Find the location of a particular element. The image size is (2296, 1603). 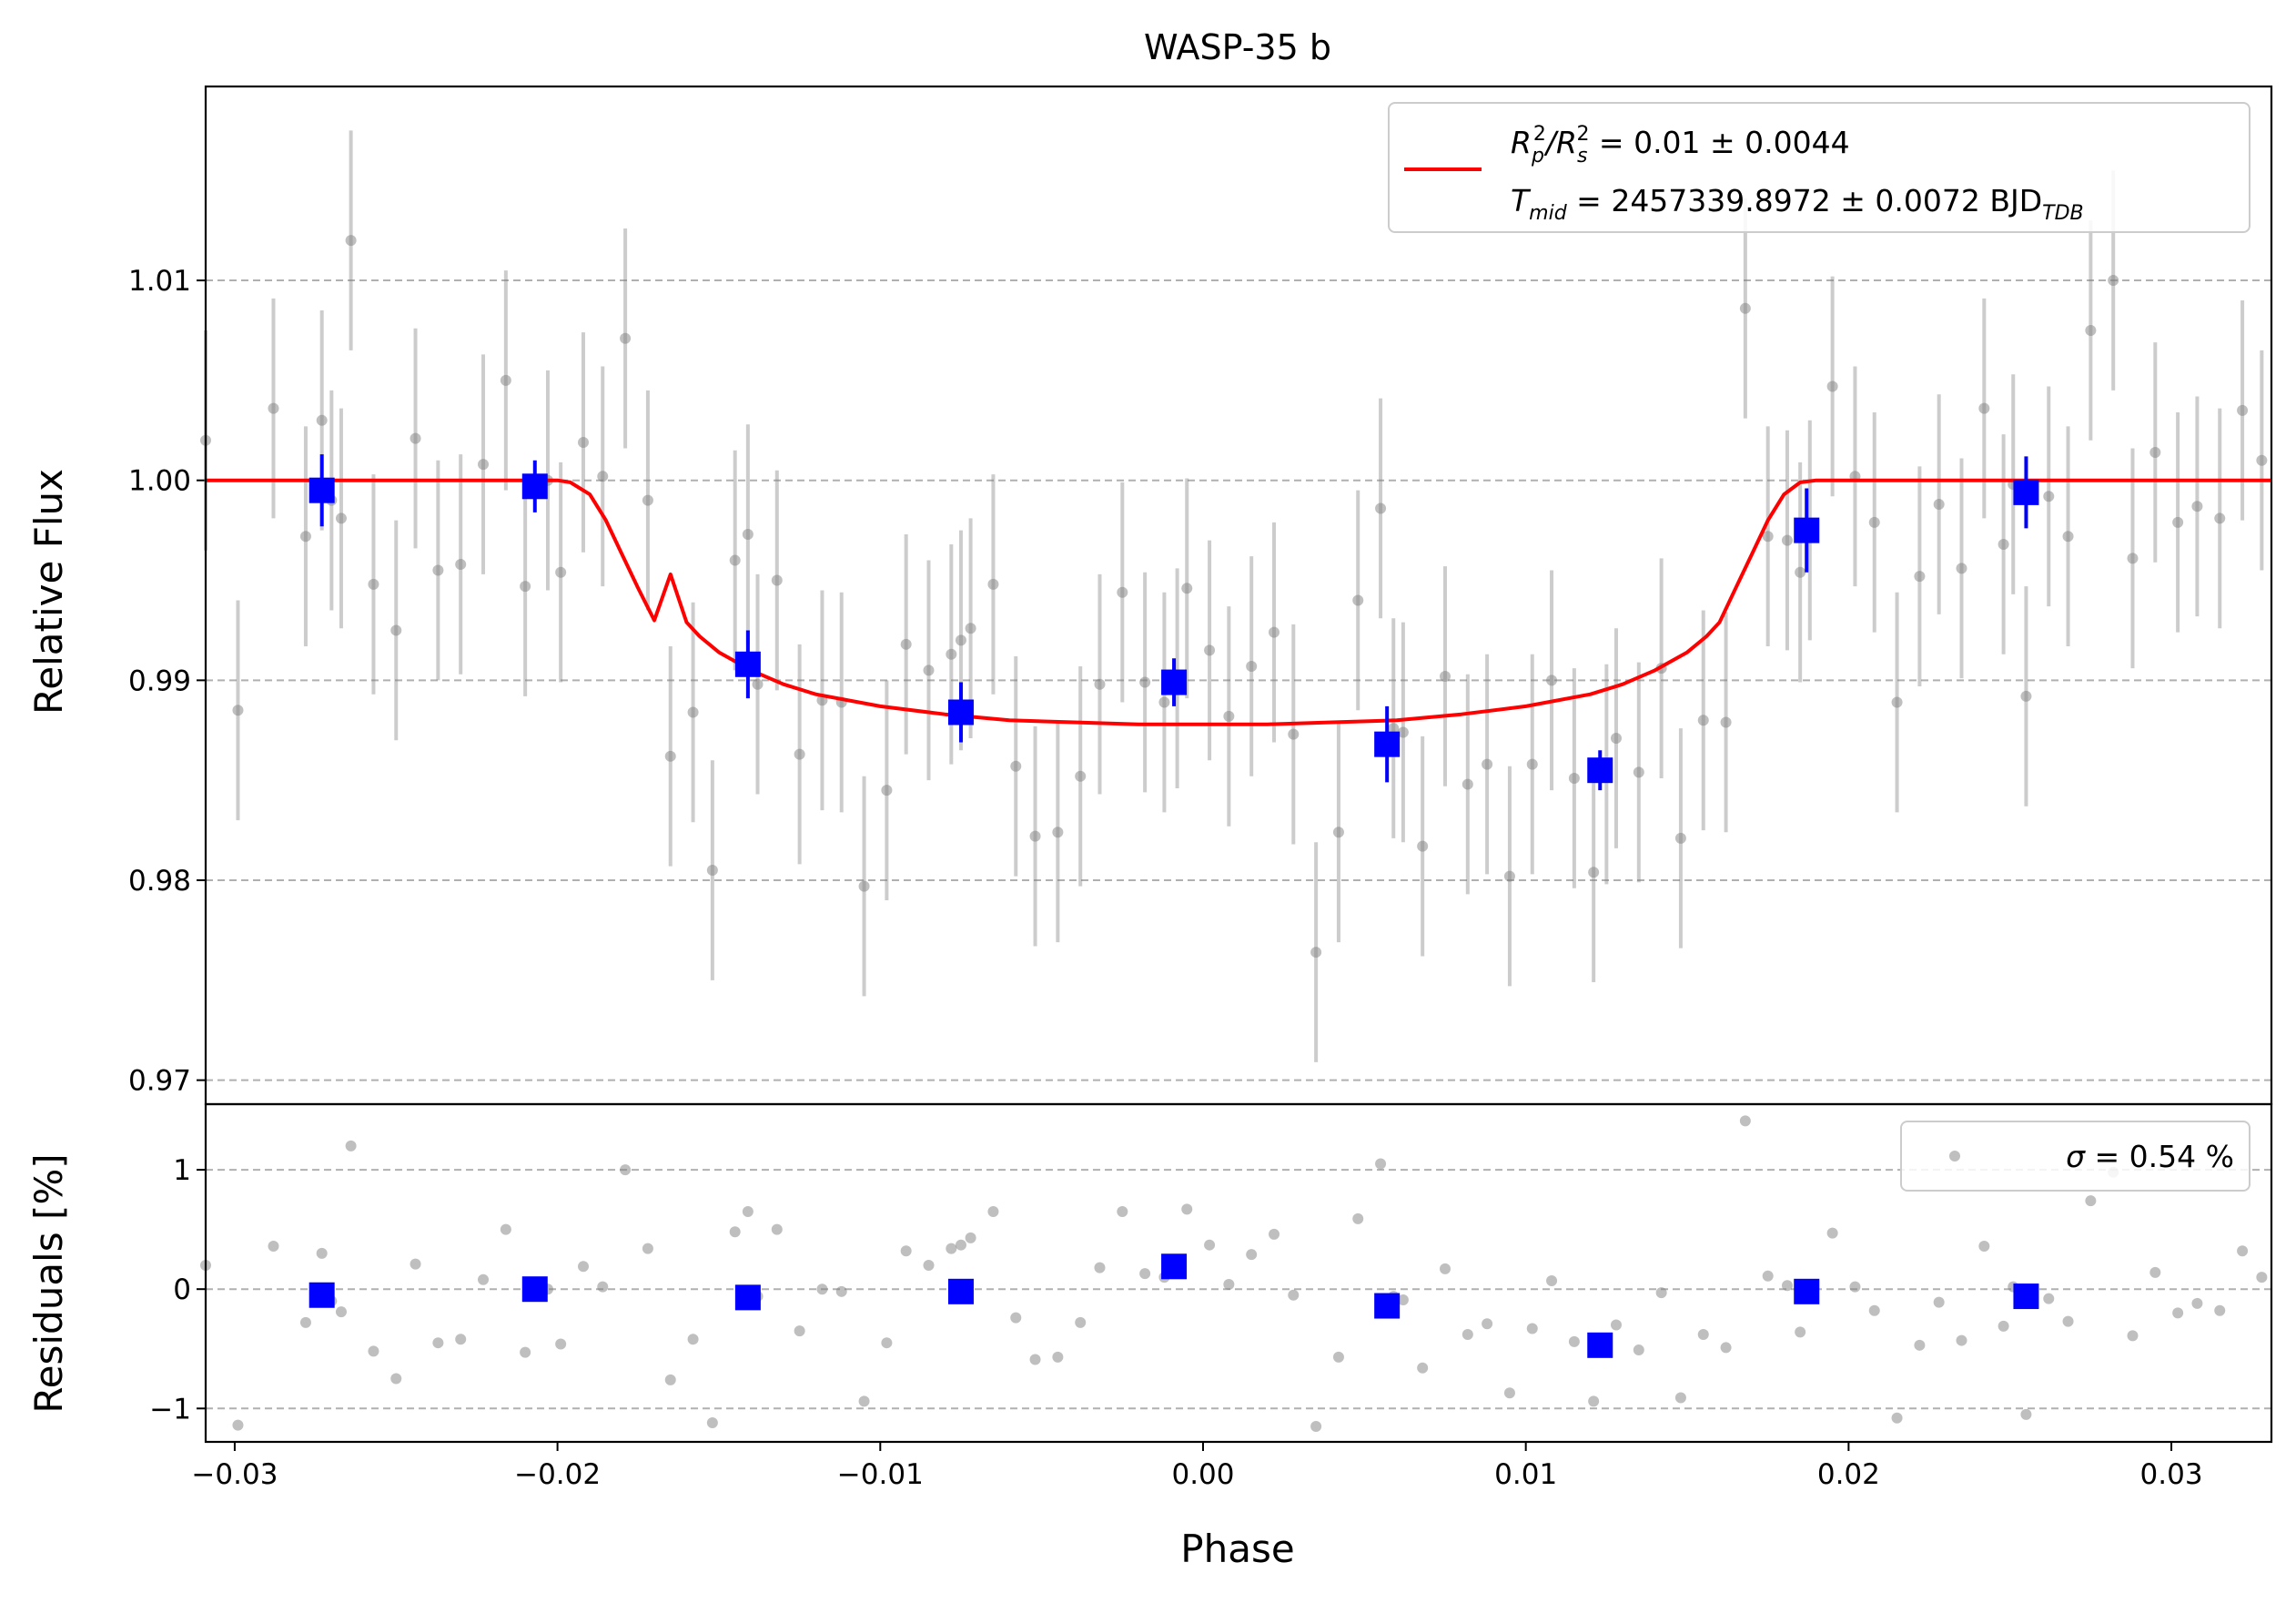

legend-depth-r: R is located at coordinates (1521, 142).